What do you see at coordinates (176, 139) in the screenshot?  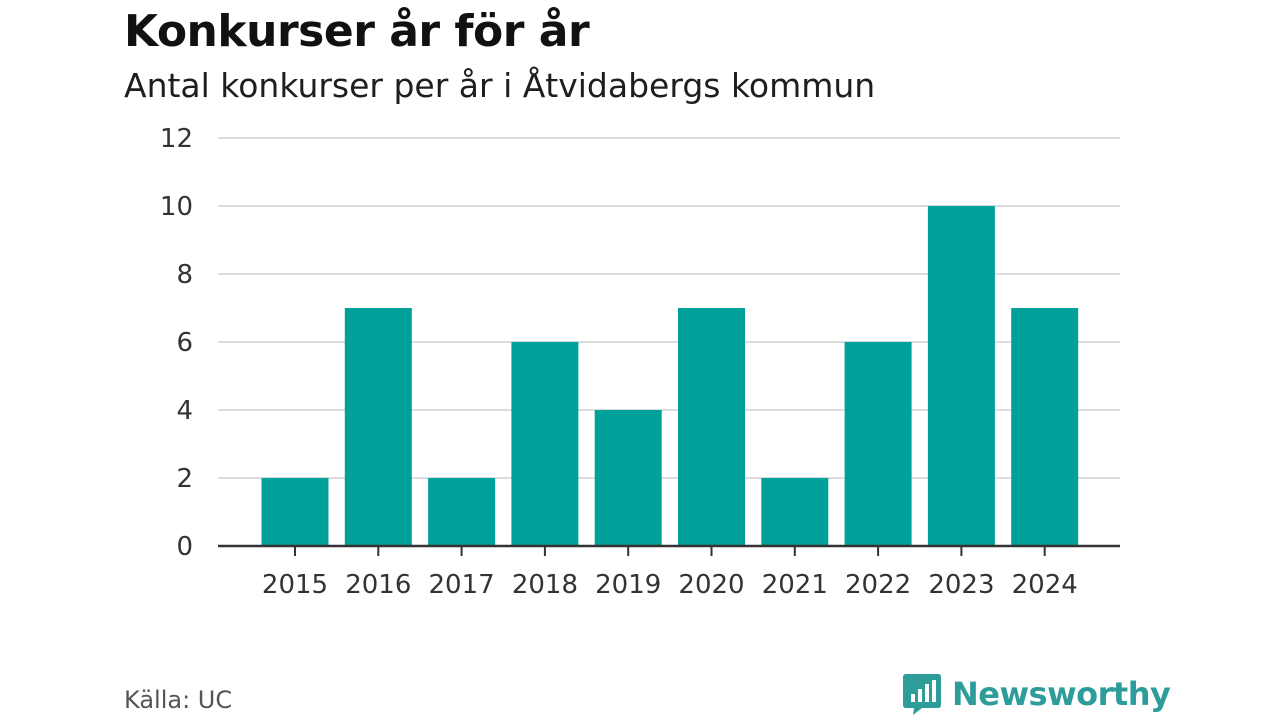 I see `y-tick-label: 12` at bounding box center [176, 139].